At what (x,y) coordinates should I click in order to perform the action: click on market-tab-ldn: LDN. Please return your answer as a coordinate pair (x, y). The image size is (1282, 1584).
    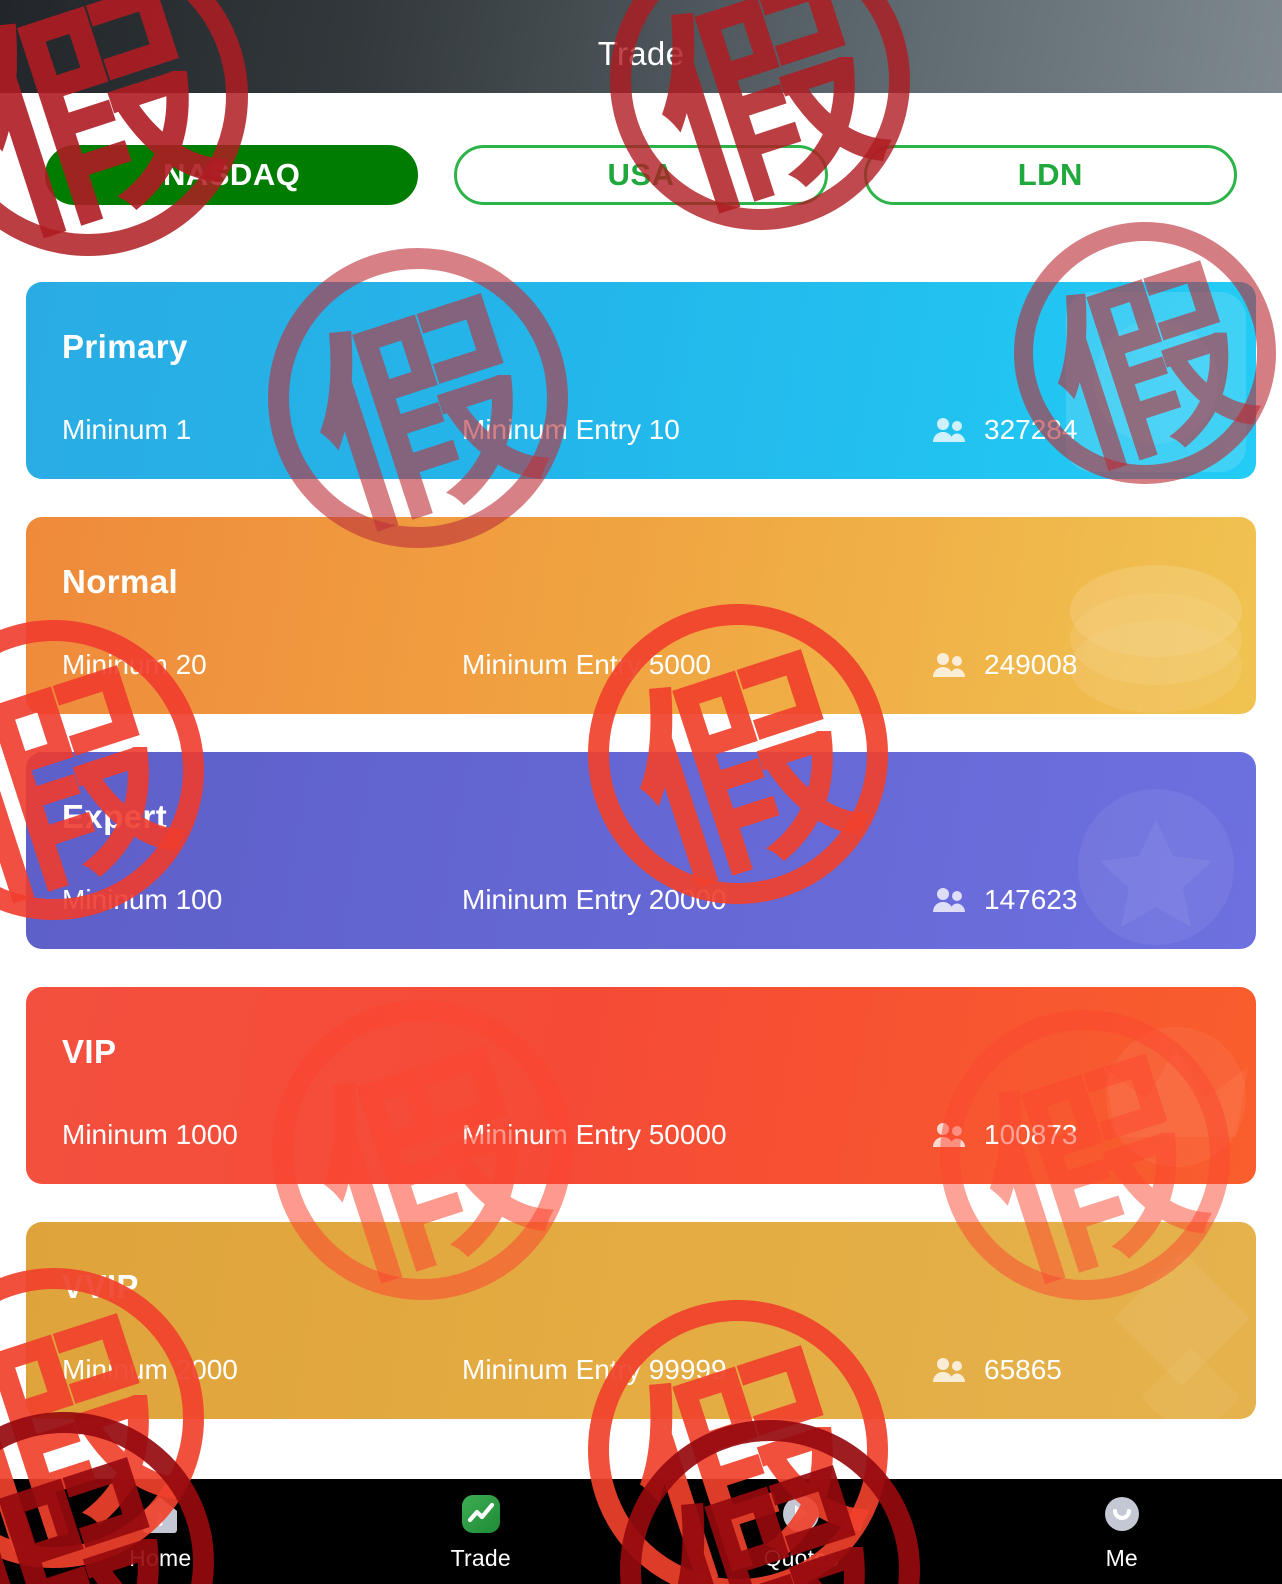
    Looking at the image, I should click on (1050, 175).